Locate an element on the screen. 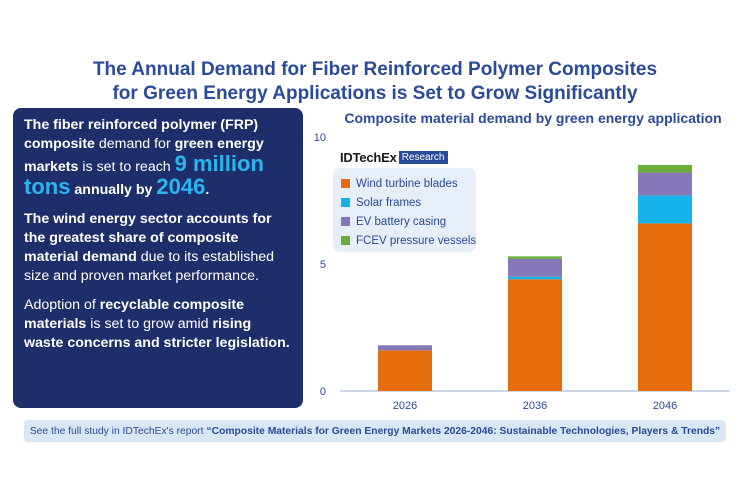 The image size is (750, 500). legend-item: FCEV pressure vessels is located at coordinates (408, 240).